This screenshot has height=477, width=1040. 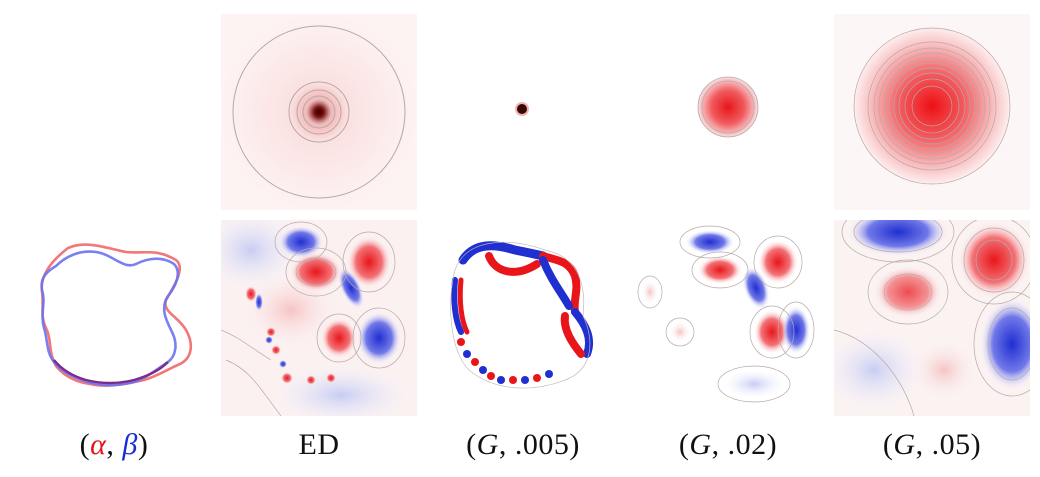 I want to click on caption-g005: (G, .005), so click(x=523, y=444).